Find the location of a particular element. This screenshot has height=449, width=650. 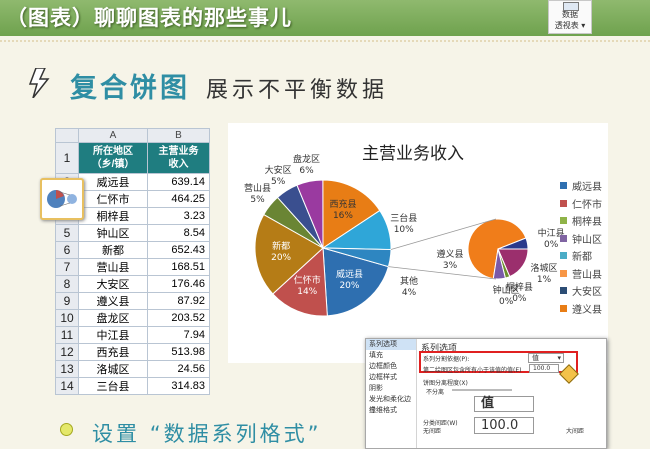

data-label: 遵义县 3% is located at coordinates (450, 260).